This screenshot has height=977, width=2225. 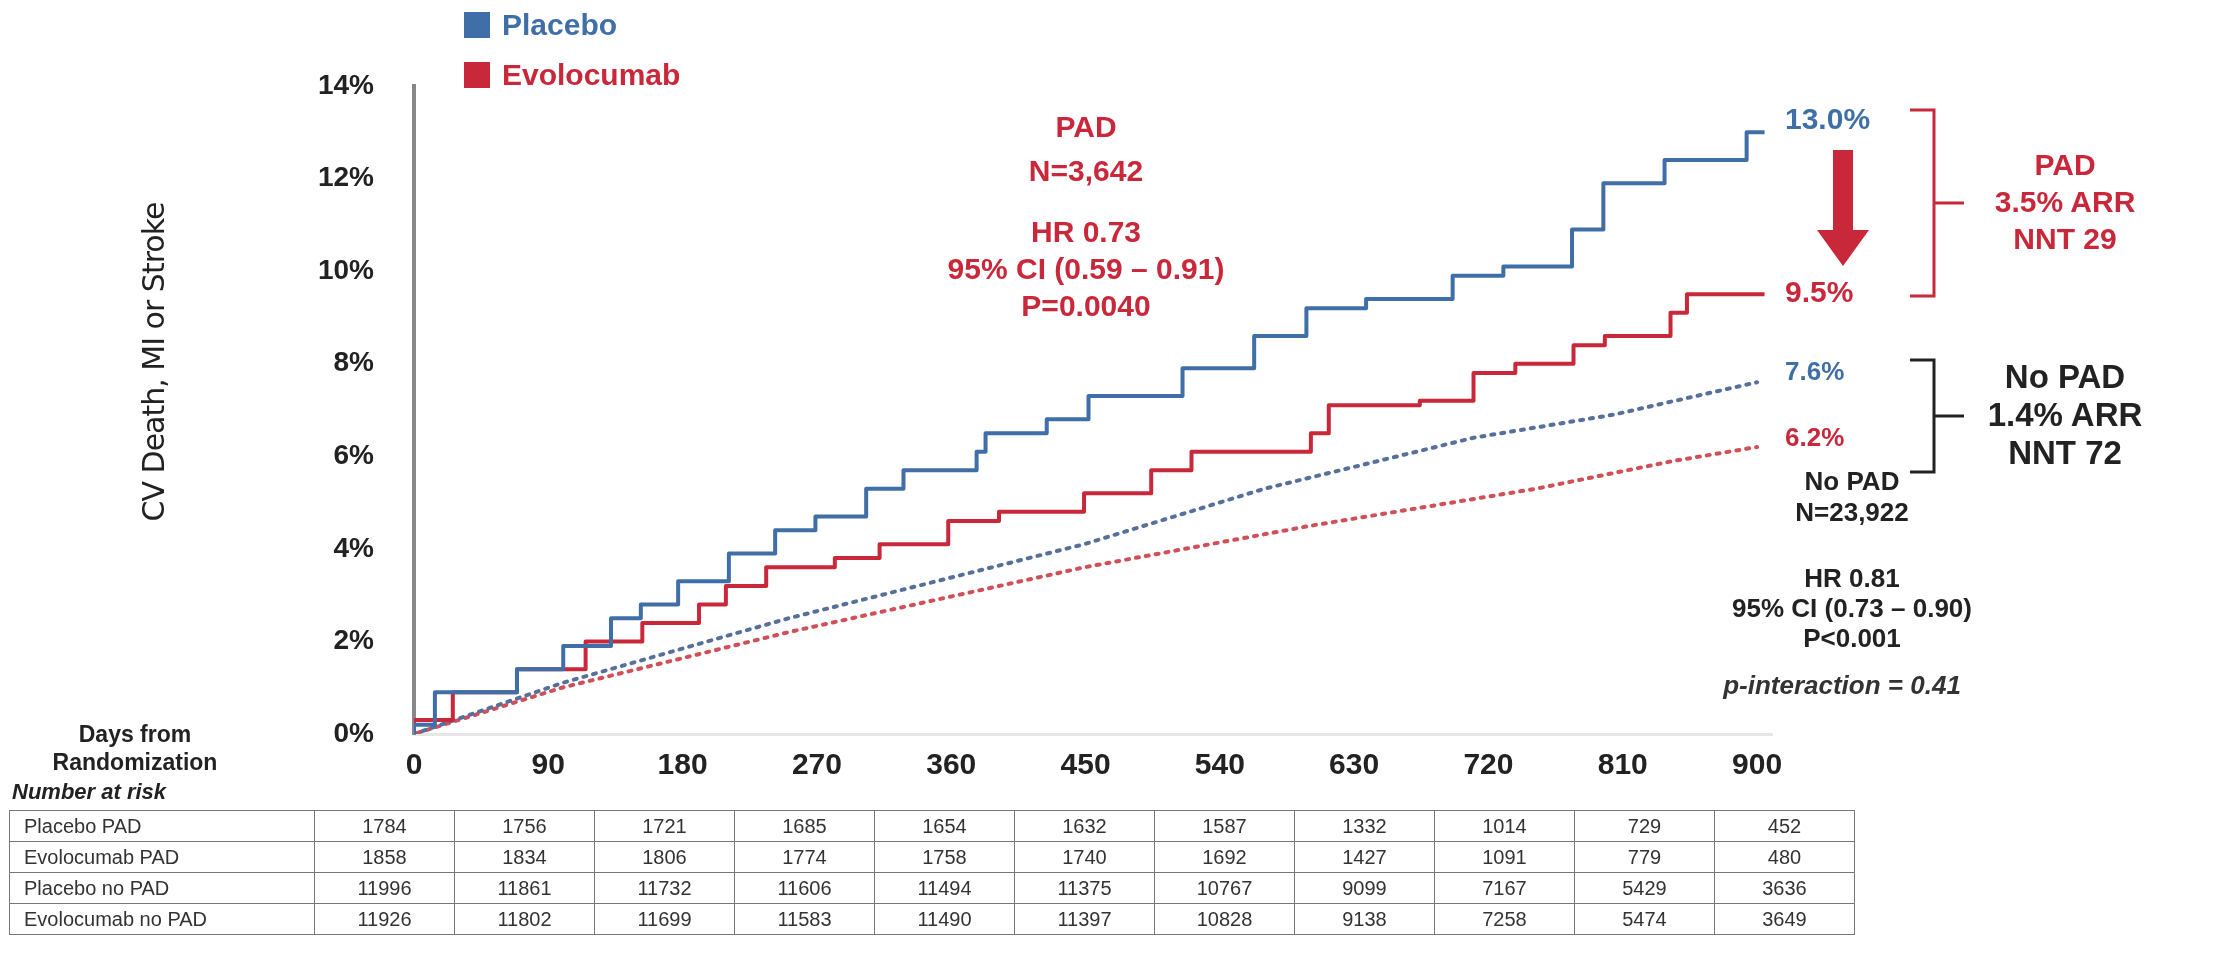 What do you see at coordinates (951, 764) in the screenshot?
I see `x-tick-label: 360` at bounding box center [951, 764].